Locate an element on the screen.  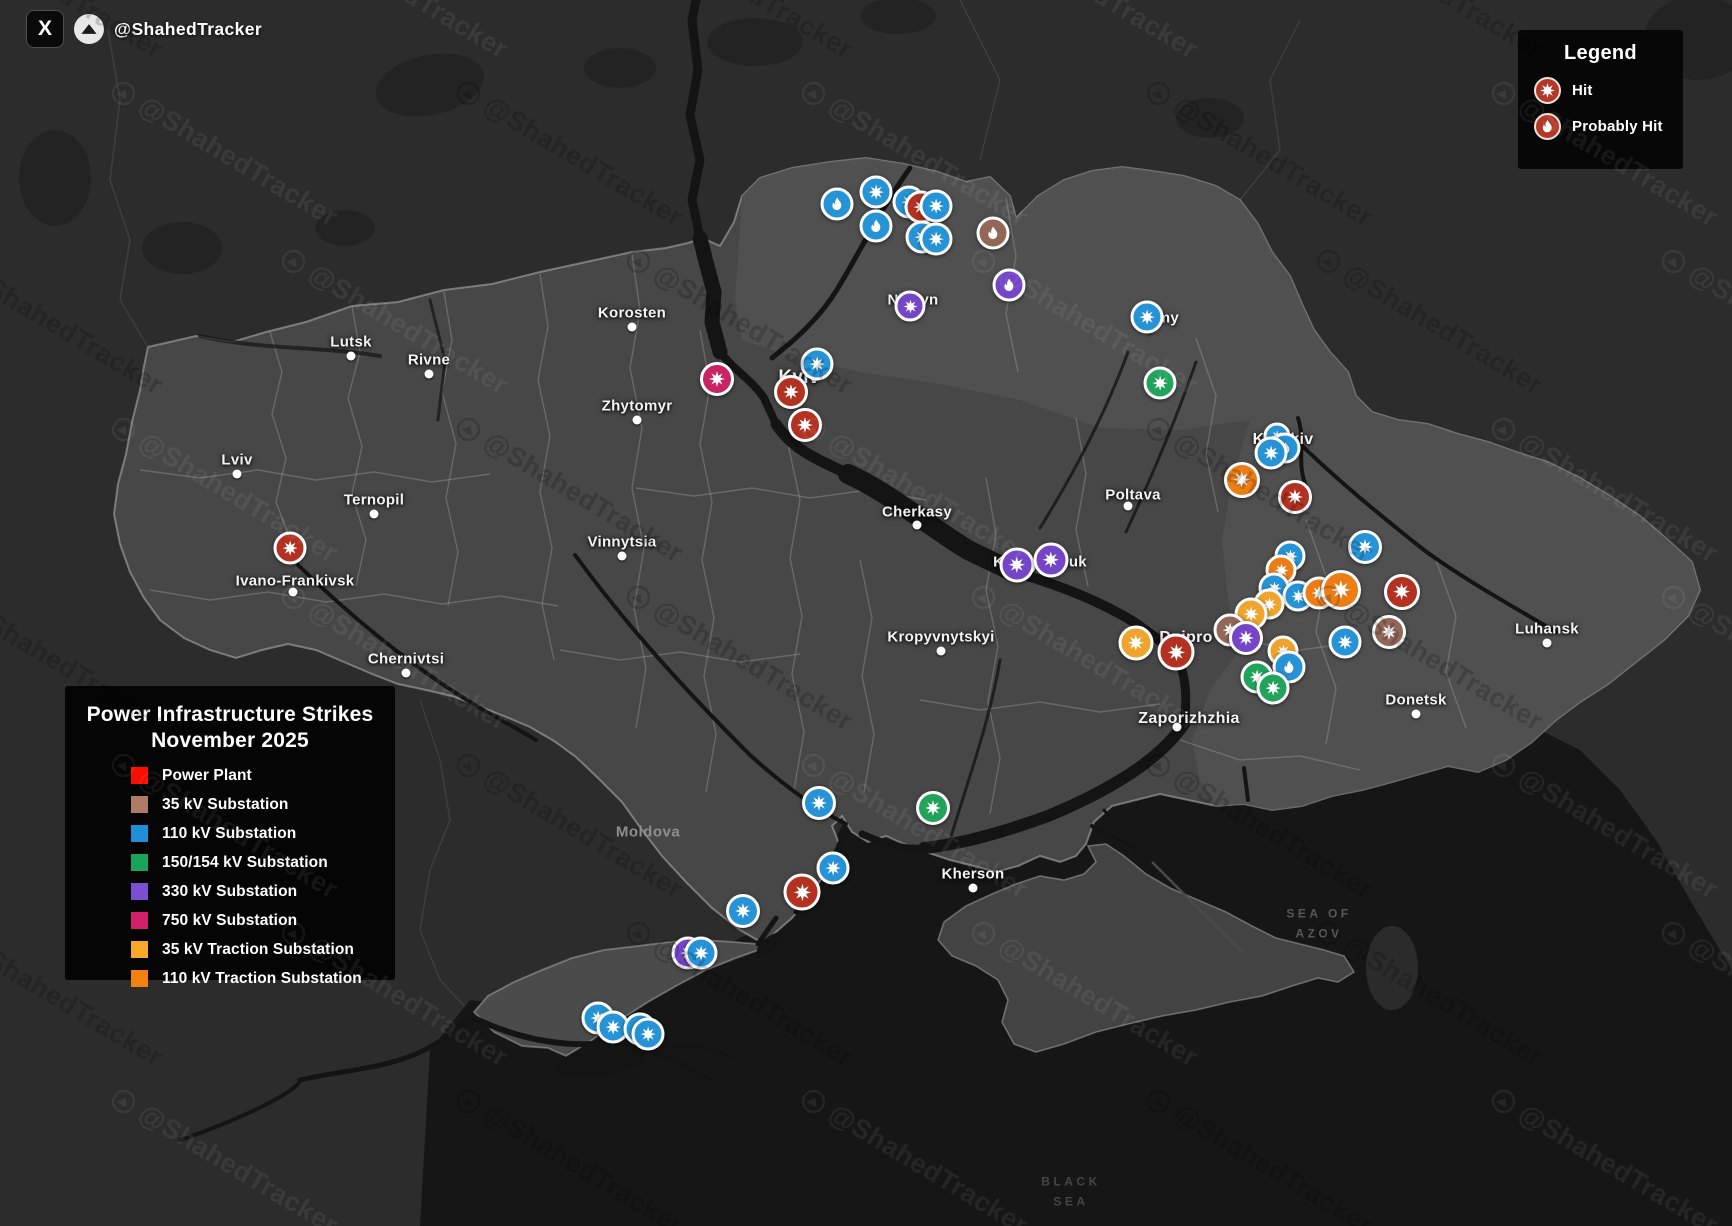
city-label-kherson: Kherson is located at coordinates (973, 874).